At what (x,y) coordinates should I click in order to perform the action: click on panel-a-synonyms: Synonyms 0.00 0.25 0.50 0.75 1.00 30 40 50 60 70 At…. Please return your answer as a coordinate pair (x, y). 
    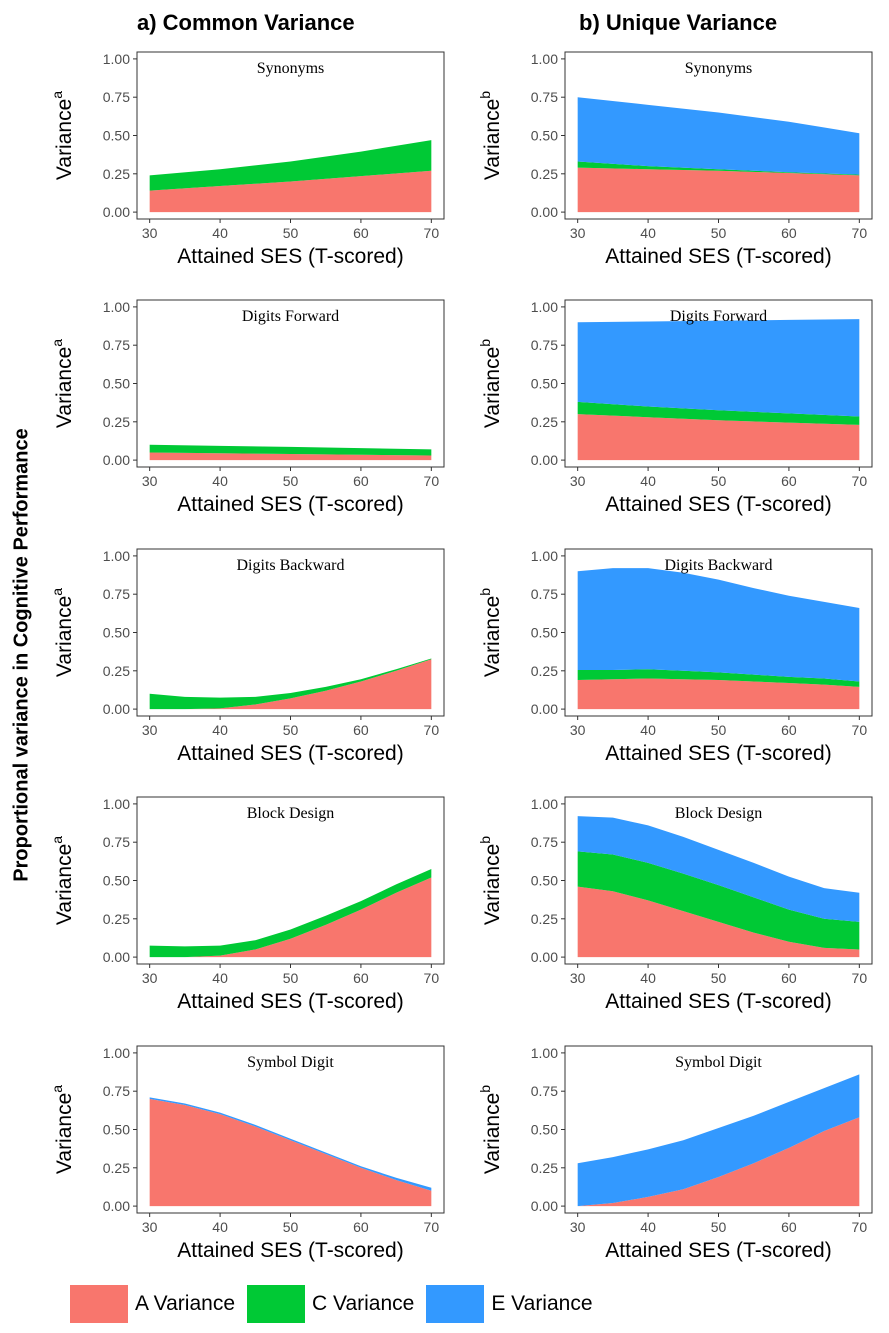
    Looking at the image, I should click on (247, 159).